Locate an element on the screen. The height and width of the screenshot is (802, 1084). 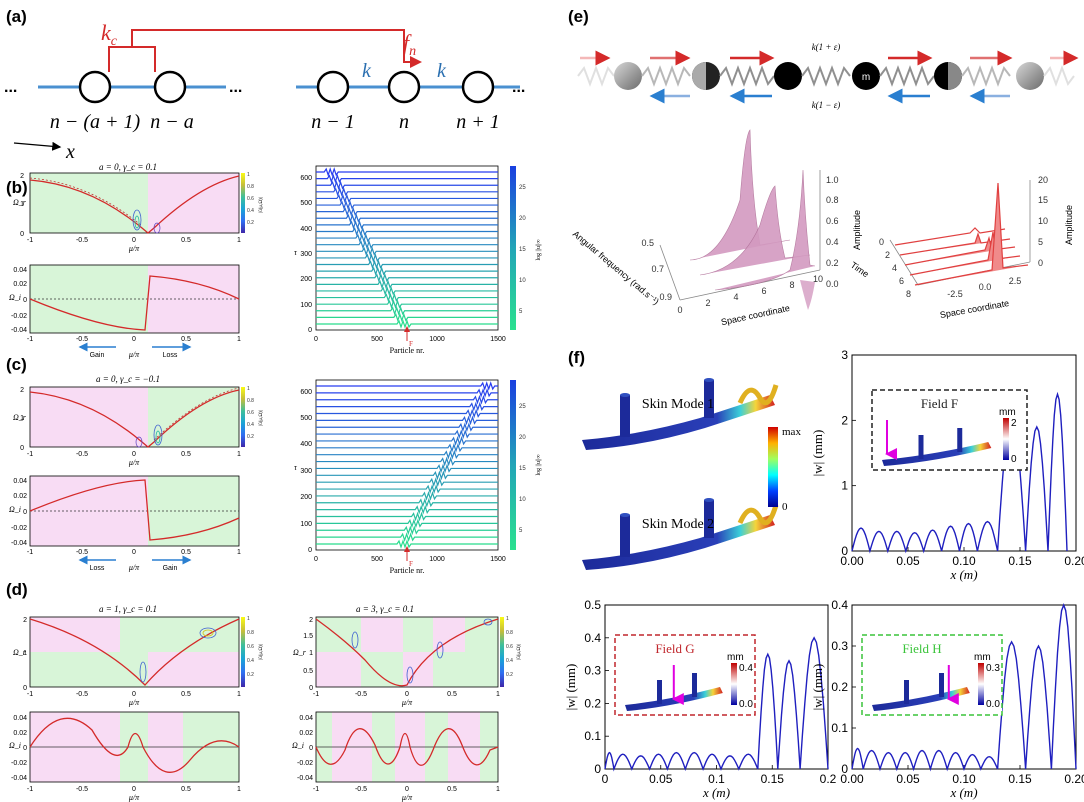
node-label-n-a-1: n − (a + 1) is located at coordinates (95, 122).